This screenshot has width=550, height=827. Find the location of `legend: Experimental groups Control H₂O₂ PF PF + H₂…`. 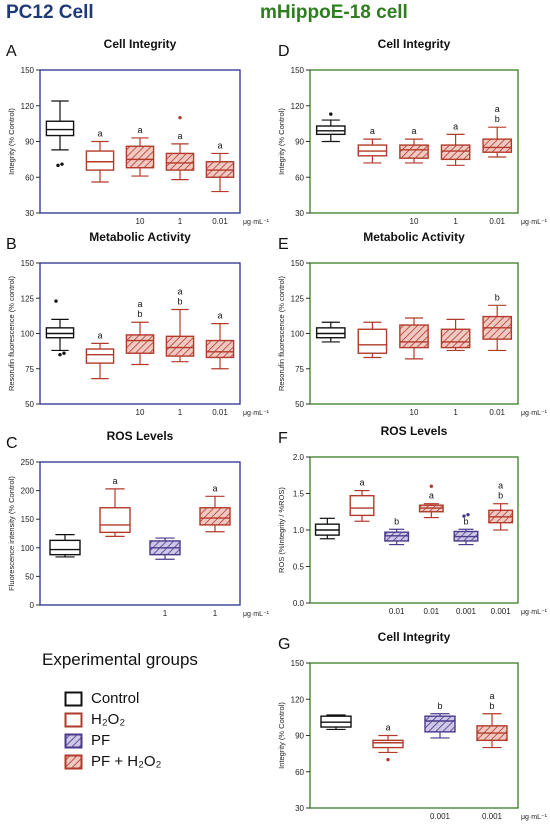

legend: Experimental groups Control H₂O₂ PF PF + H₂… is located at coordinates (157, 715).